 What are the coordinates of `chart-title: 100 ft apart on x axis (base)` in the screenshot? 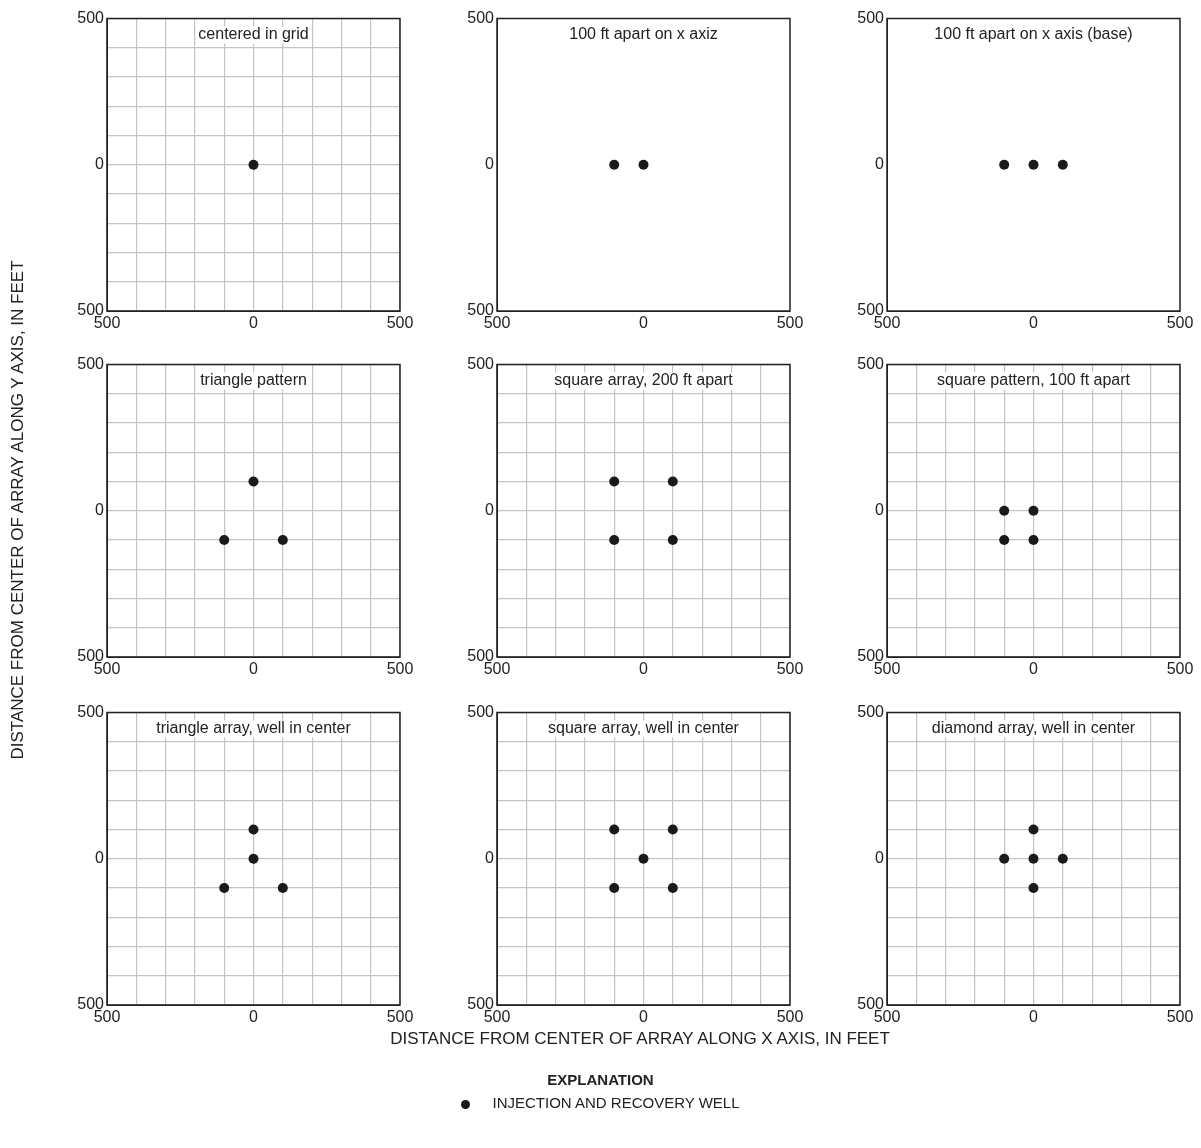 It's located at (1033, 34).